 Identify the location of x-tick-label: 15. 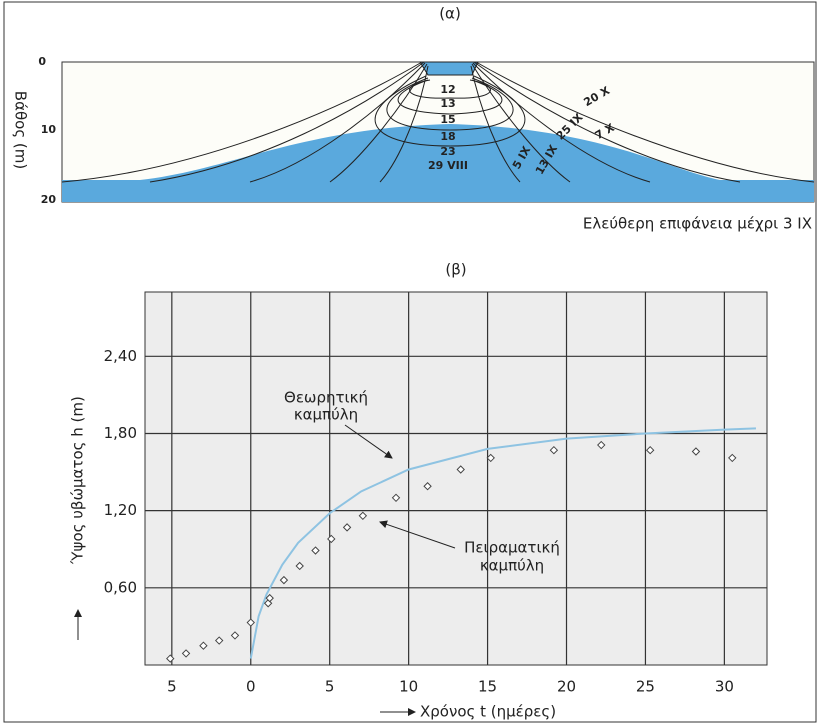
(487, 687).